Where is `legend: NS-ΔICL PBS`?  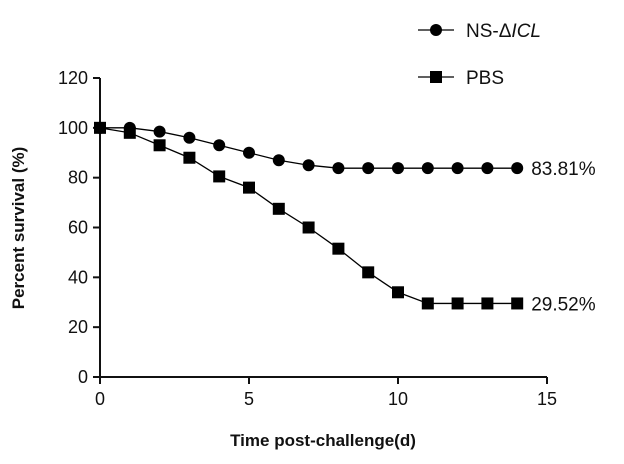 legend: NS-ΔICL PBS is located at coordinates (479, 55).